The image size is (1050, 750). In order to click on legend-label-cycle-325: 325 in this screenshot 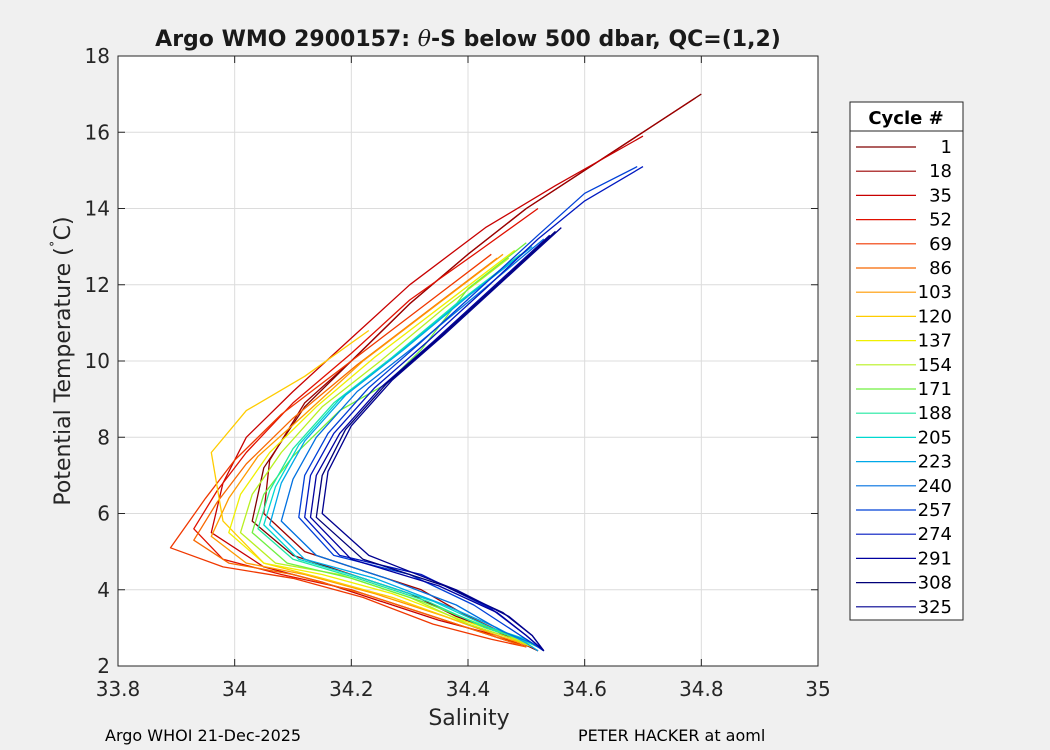, I will do `click(935, 607)`.